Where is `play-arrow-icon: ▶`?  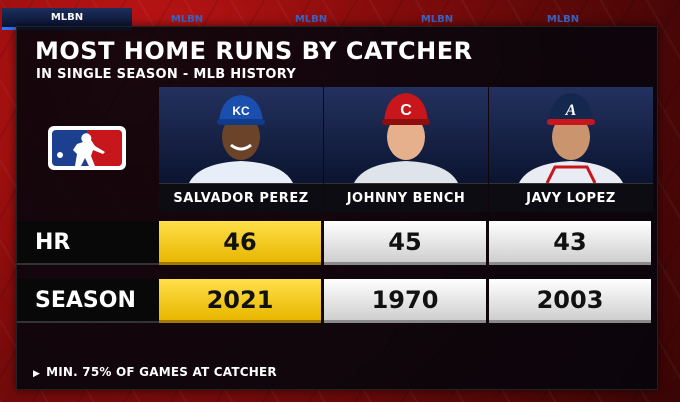
play-arrow-icon: ▶ is located at coordinates (37, 374).